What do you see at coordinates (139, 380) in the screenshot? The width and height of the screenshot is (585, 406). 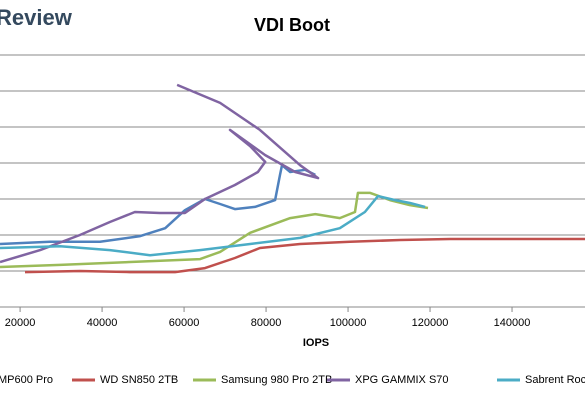 I see `legend-label: WD SN850 2TB` at bounding box center [139, 380].